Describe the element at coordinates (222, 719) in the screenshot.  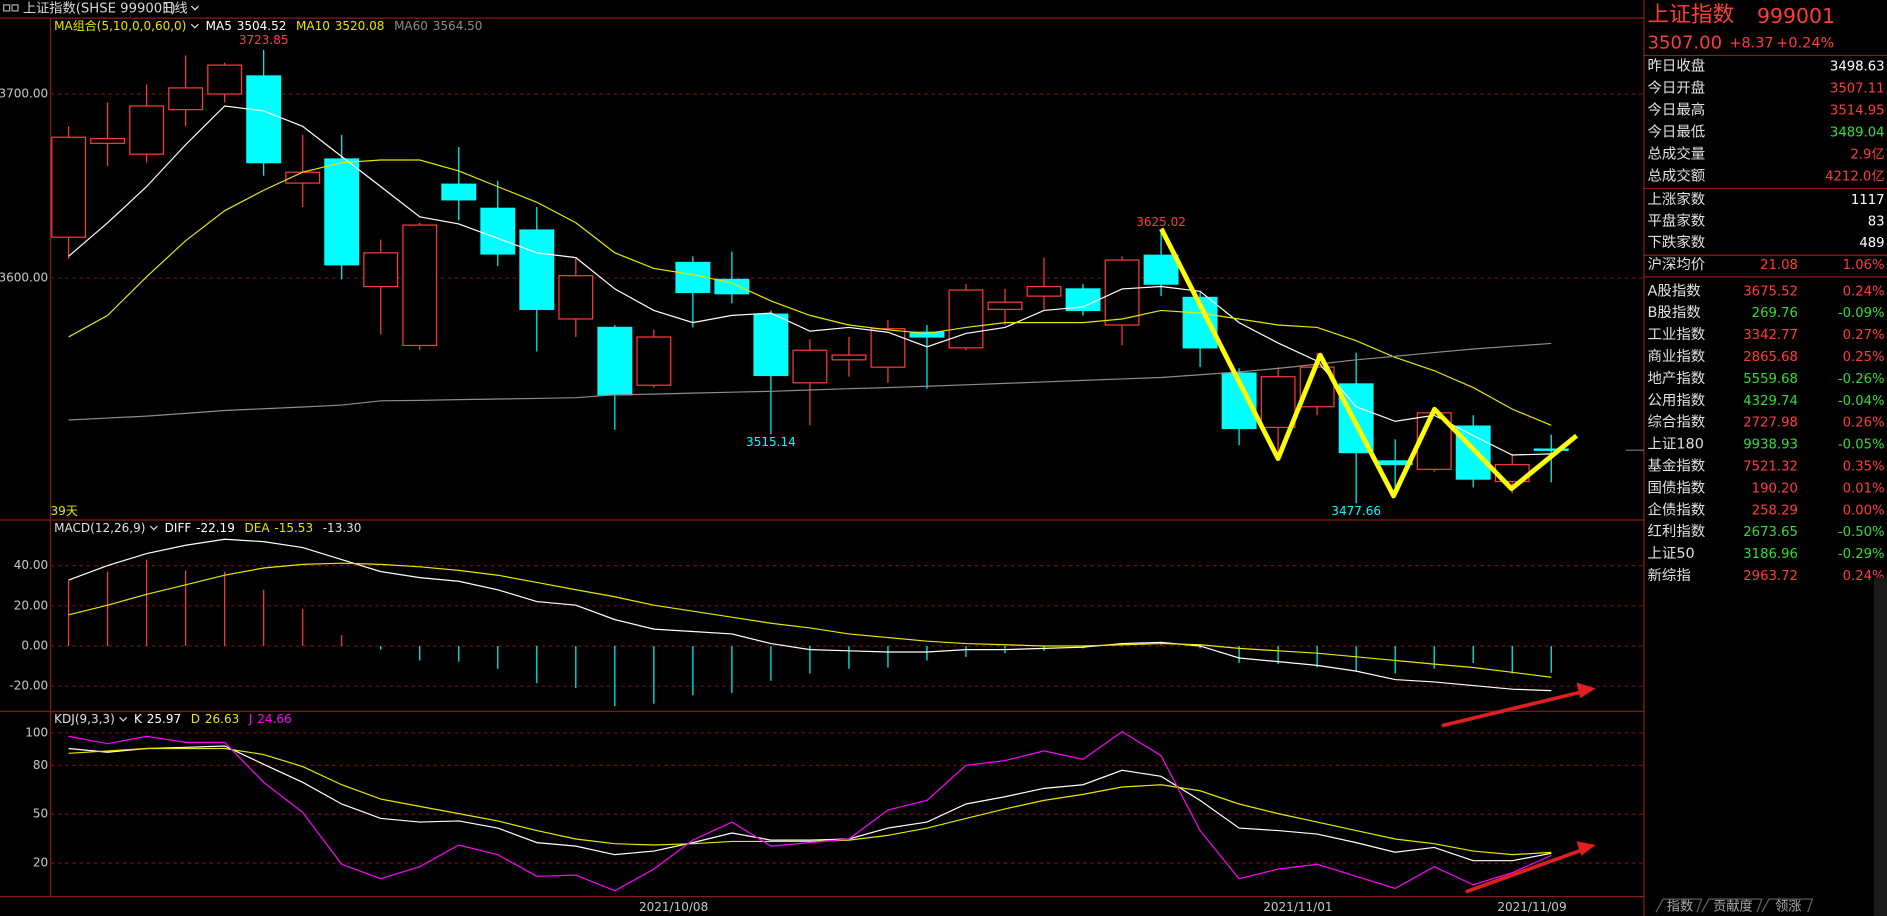
I see `legend-value: 26.63` at that location.